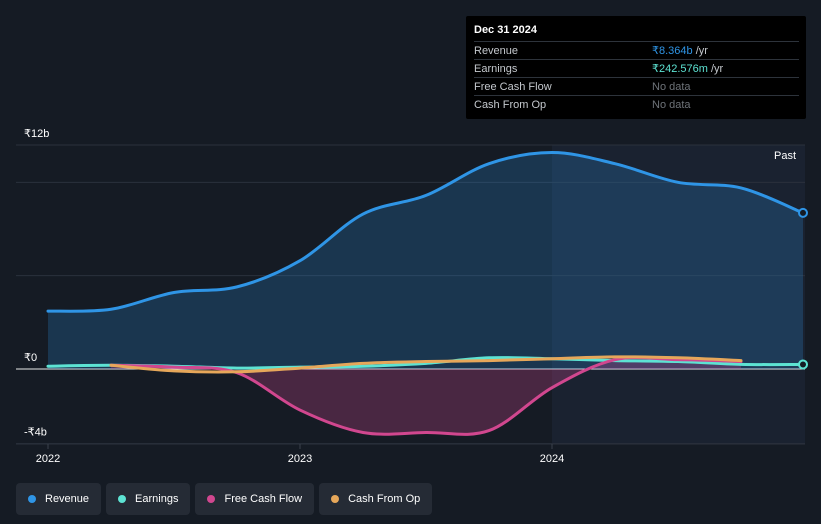 This screenshot has height=524, width=821. I want to click on x-tick-label: 2024, so click(552, 459).